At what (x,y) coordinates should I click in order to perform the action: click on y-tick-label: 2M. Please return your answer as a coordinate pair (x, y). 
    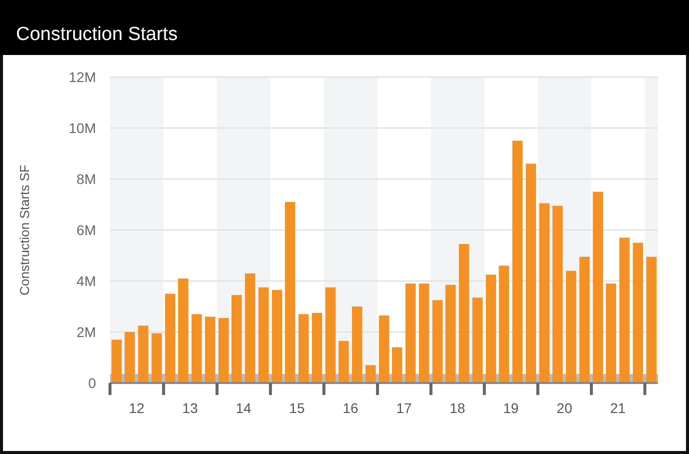
    Looking at the image, I should click on (86, 332).